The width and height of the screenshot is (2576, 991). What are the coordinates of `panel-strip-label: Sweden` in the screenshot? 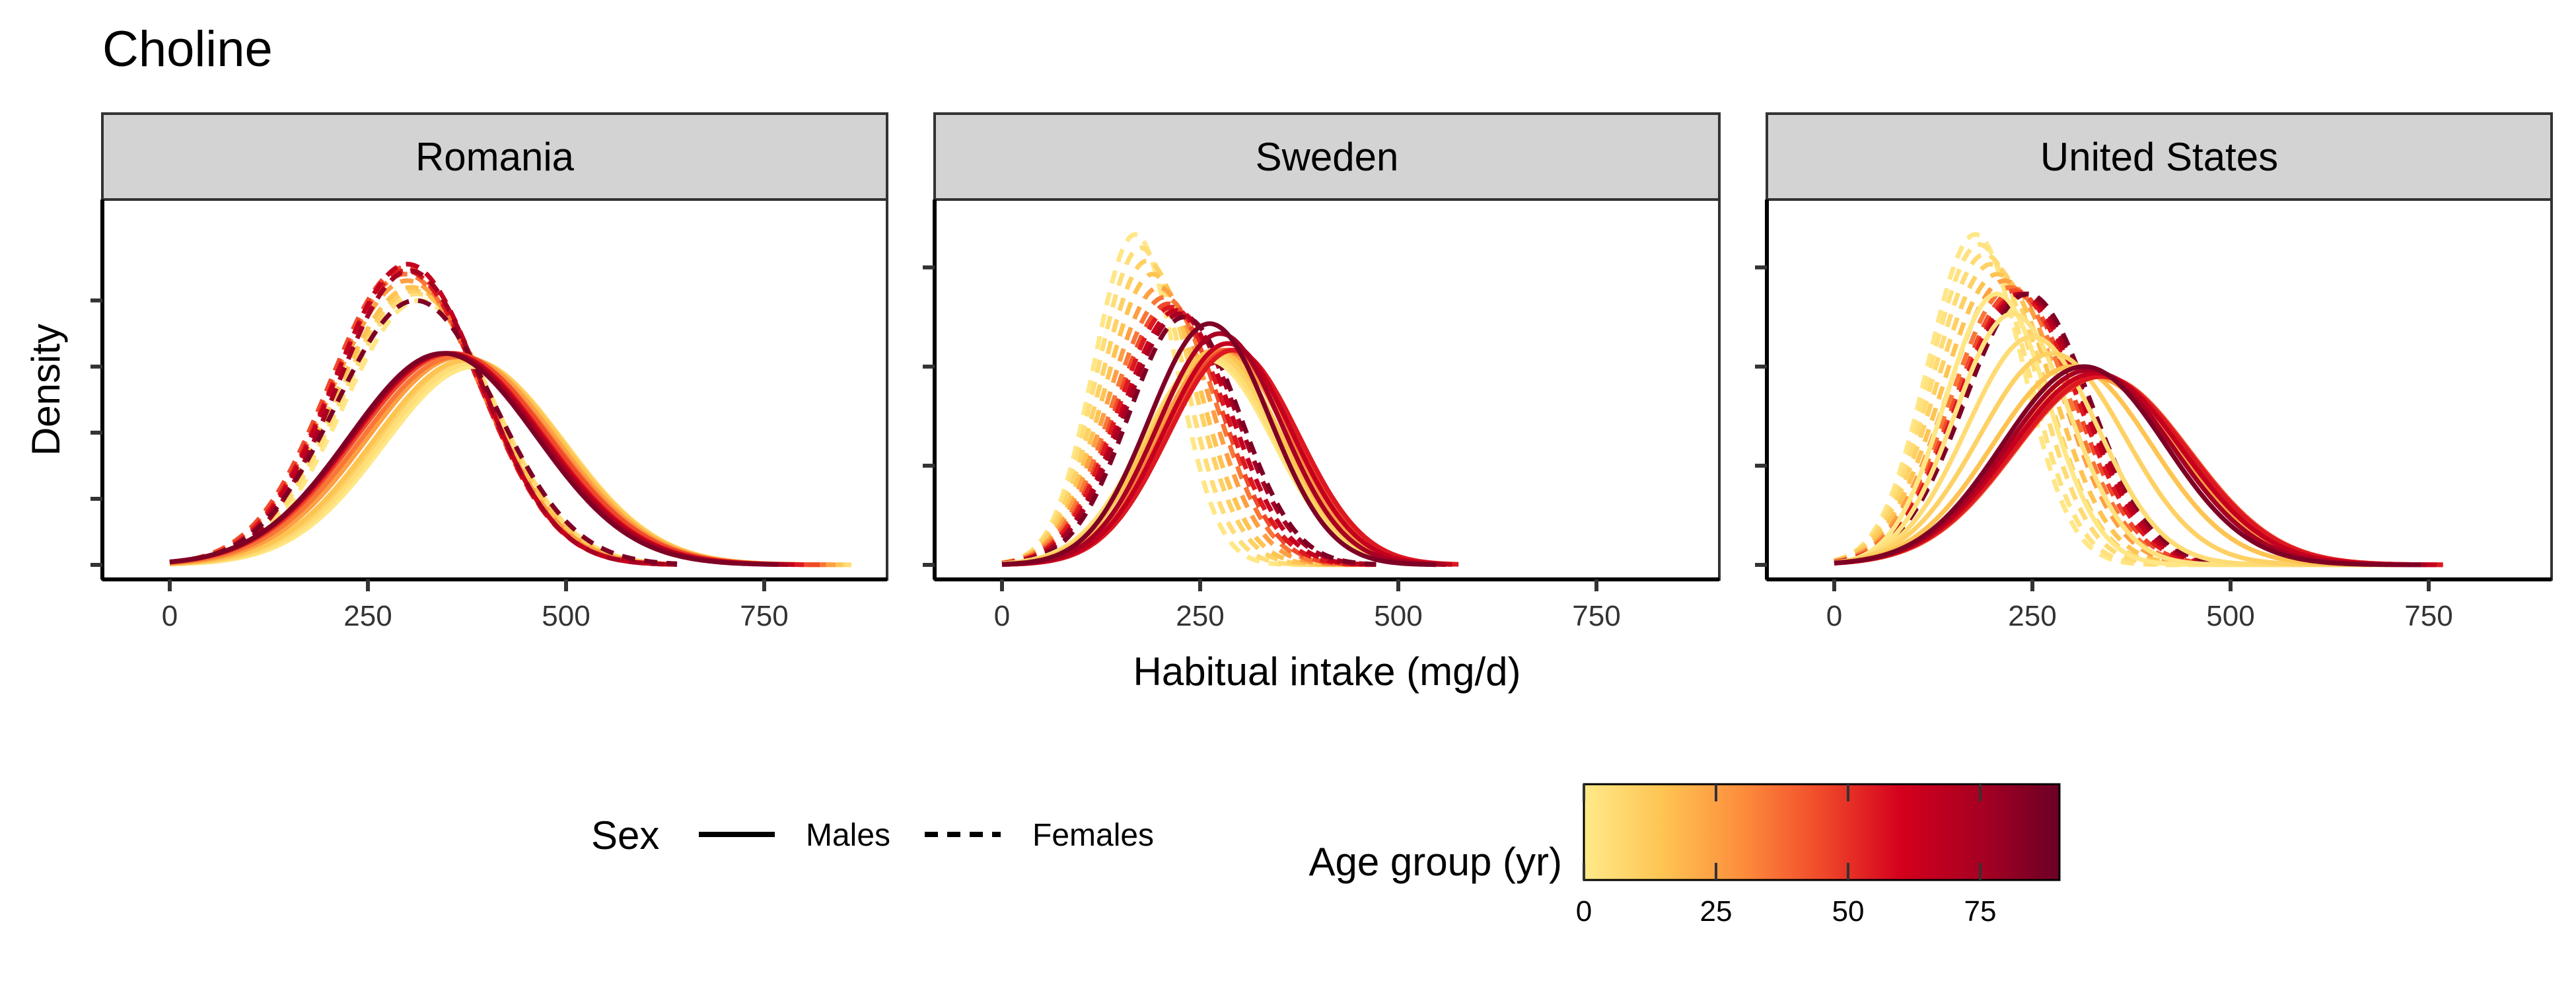 It's located at (1328, 157).